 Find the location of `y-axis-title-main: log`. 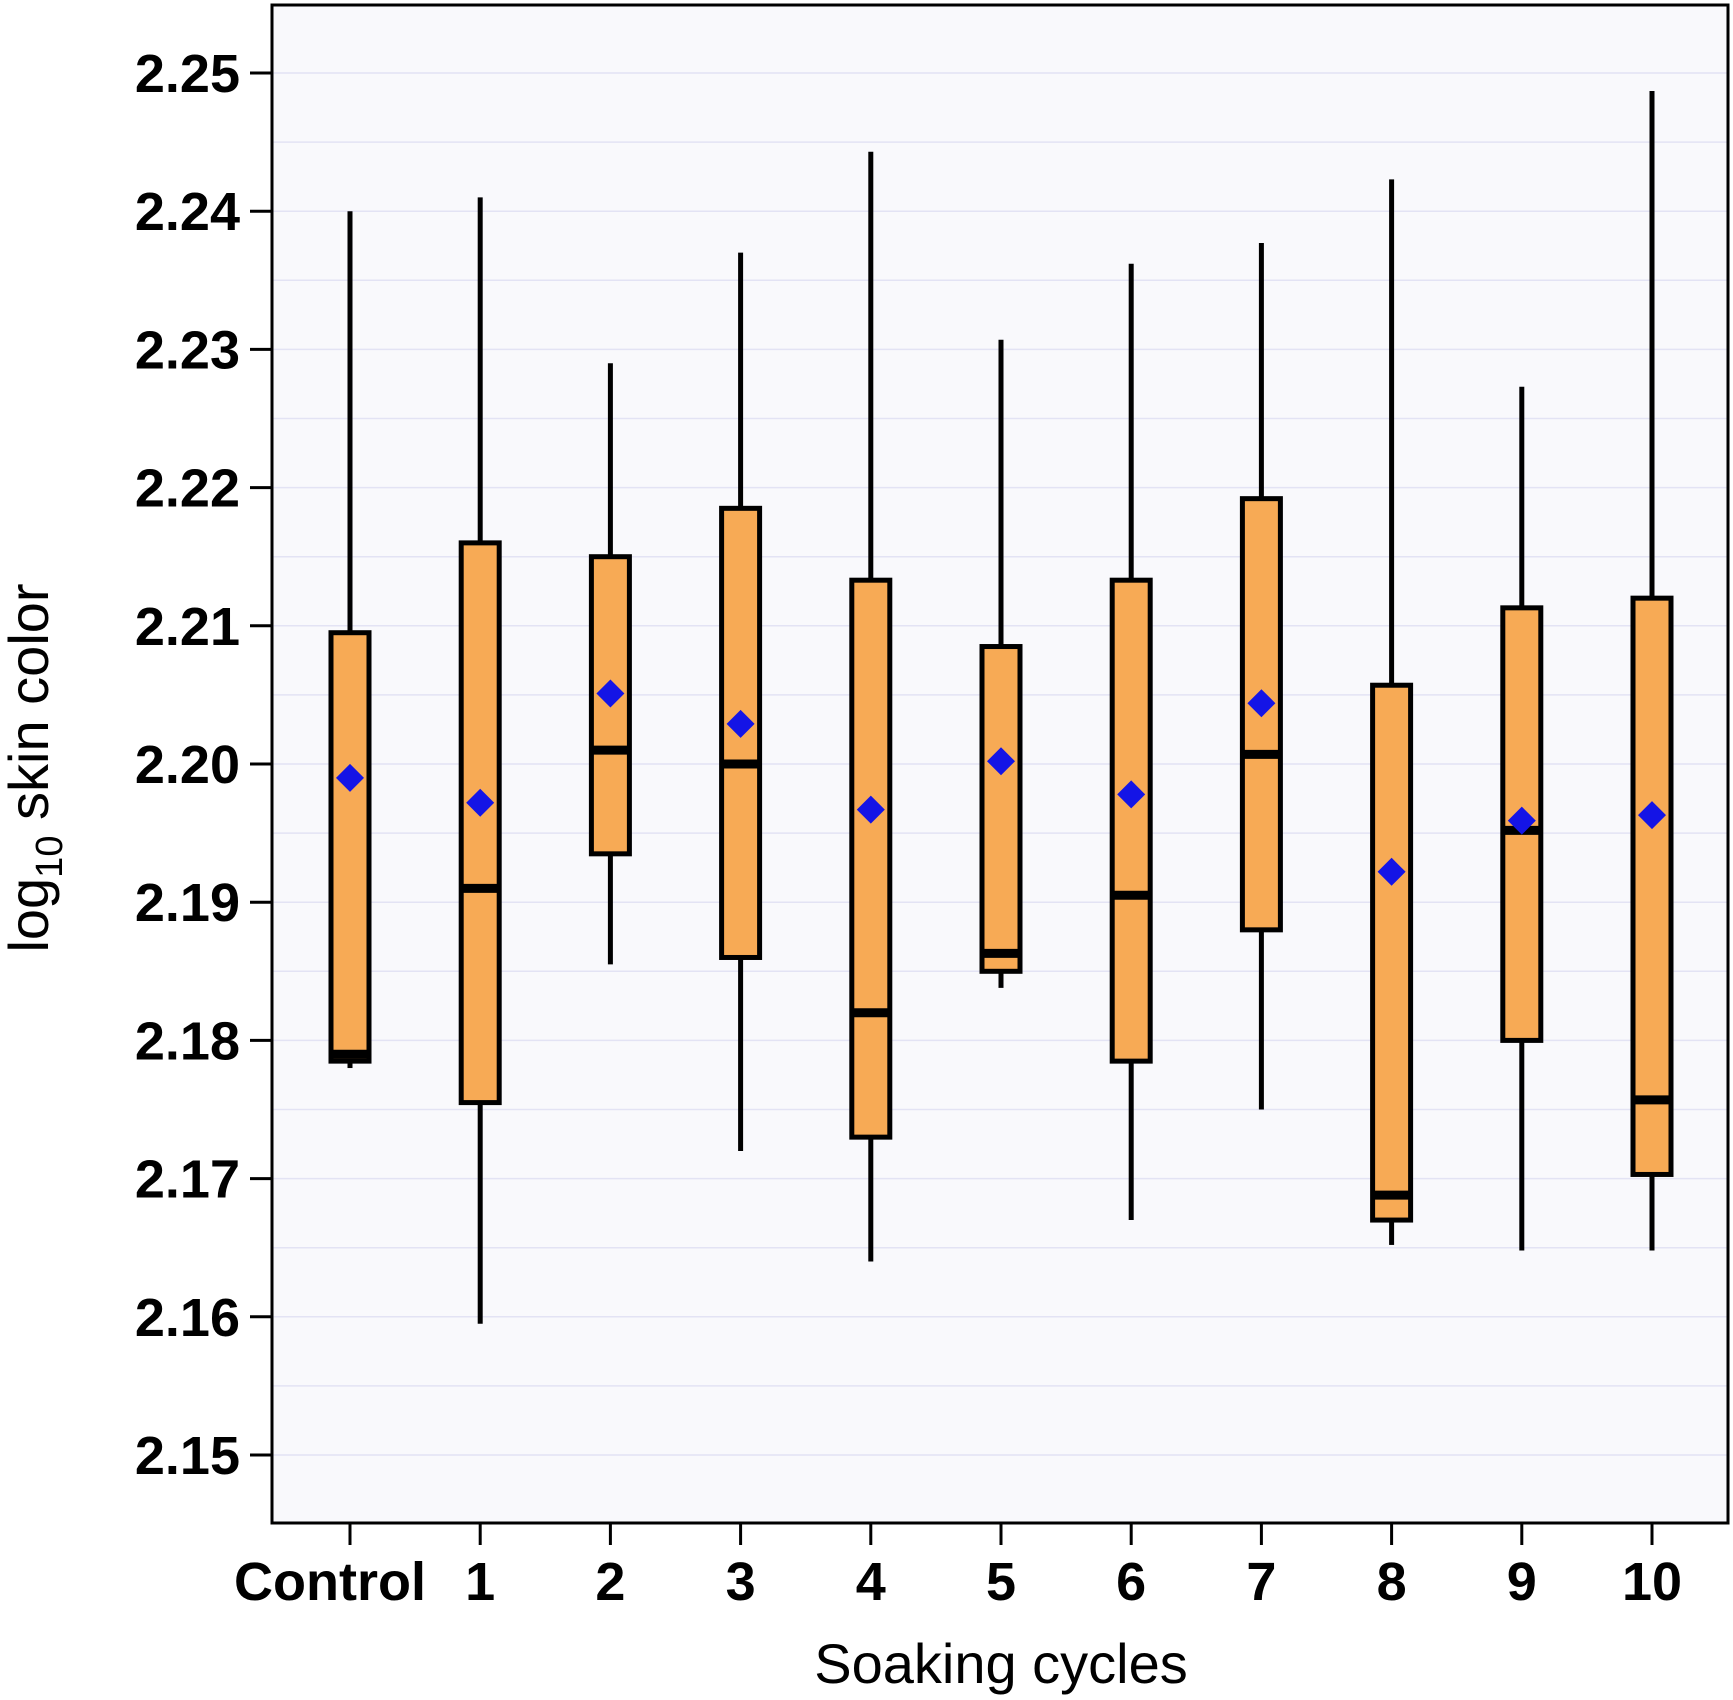

y-axis-title-main: log is located at coordinates (30, 915).